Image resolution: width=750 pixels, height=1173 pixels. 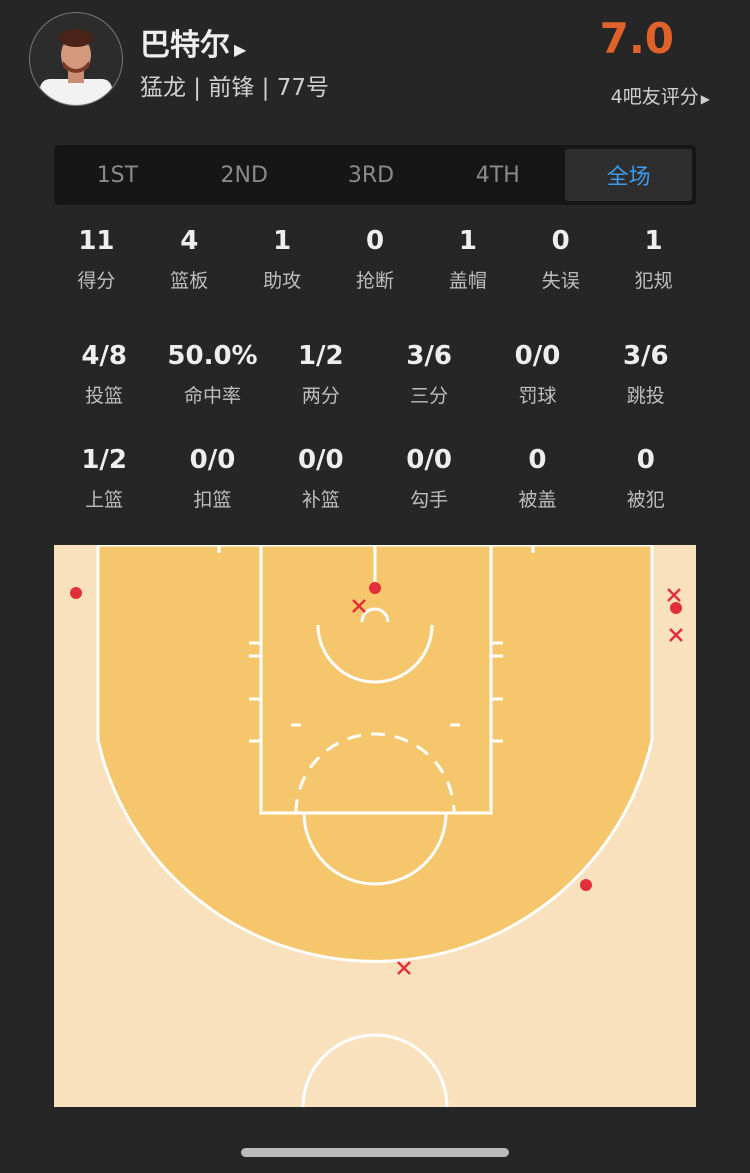 What do you see at coordinates (653, 281) in the screenshot?
I see `stat-label: 犯规` at bounding box center [653, 281].